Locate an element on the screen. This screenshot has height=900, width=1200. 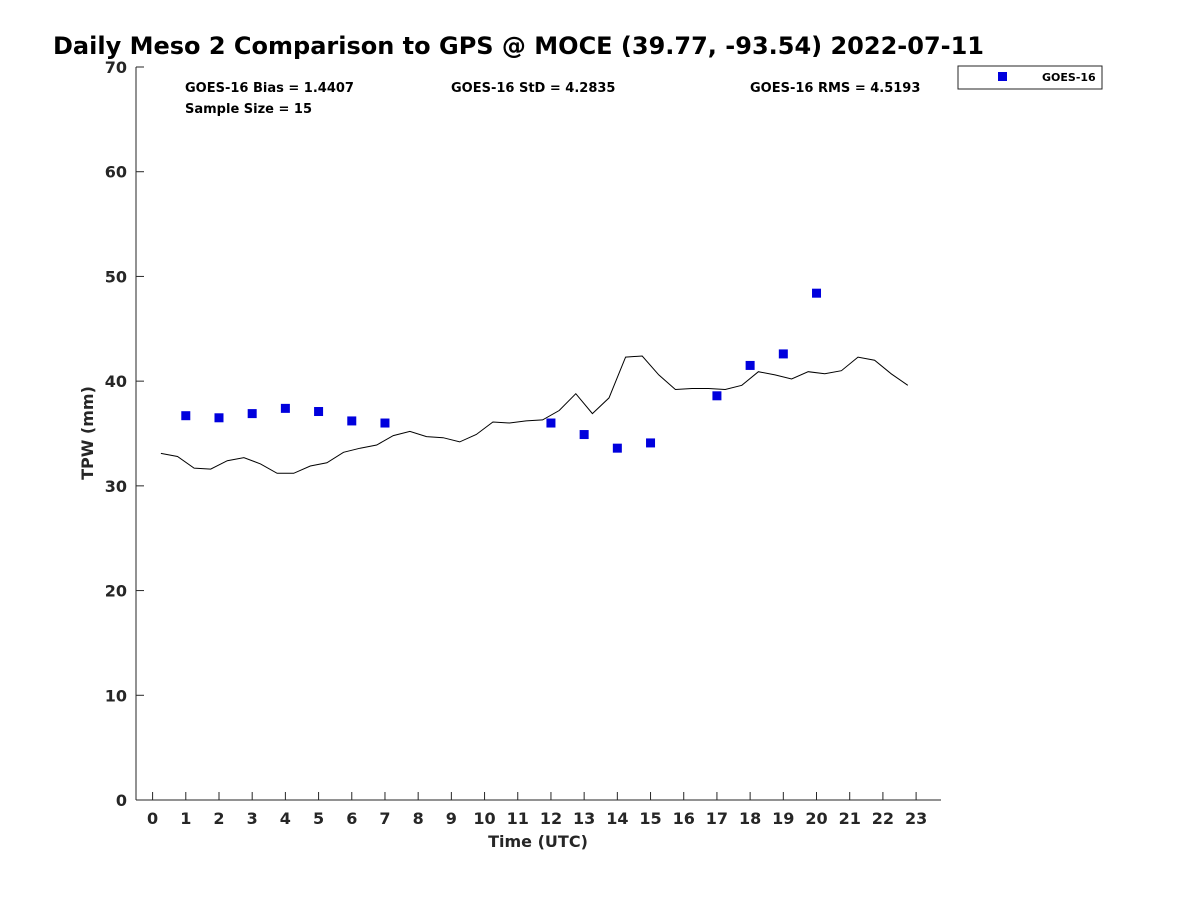
legend: GOES-16 is located at coordinates (1030, 77).